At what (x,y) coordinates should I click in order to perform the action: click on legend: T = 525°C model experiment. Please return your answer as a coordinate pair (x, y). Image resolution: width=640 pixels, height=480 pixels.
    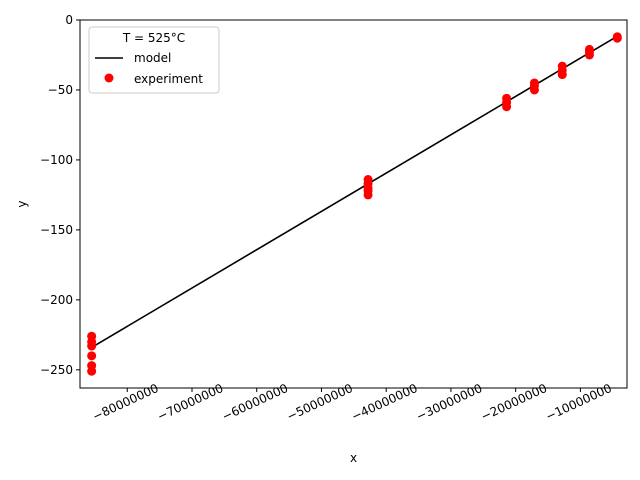
    Looking at the image, I should click on (154, 60).